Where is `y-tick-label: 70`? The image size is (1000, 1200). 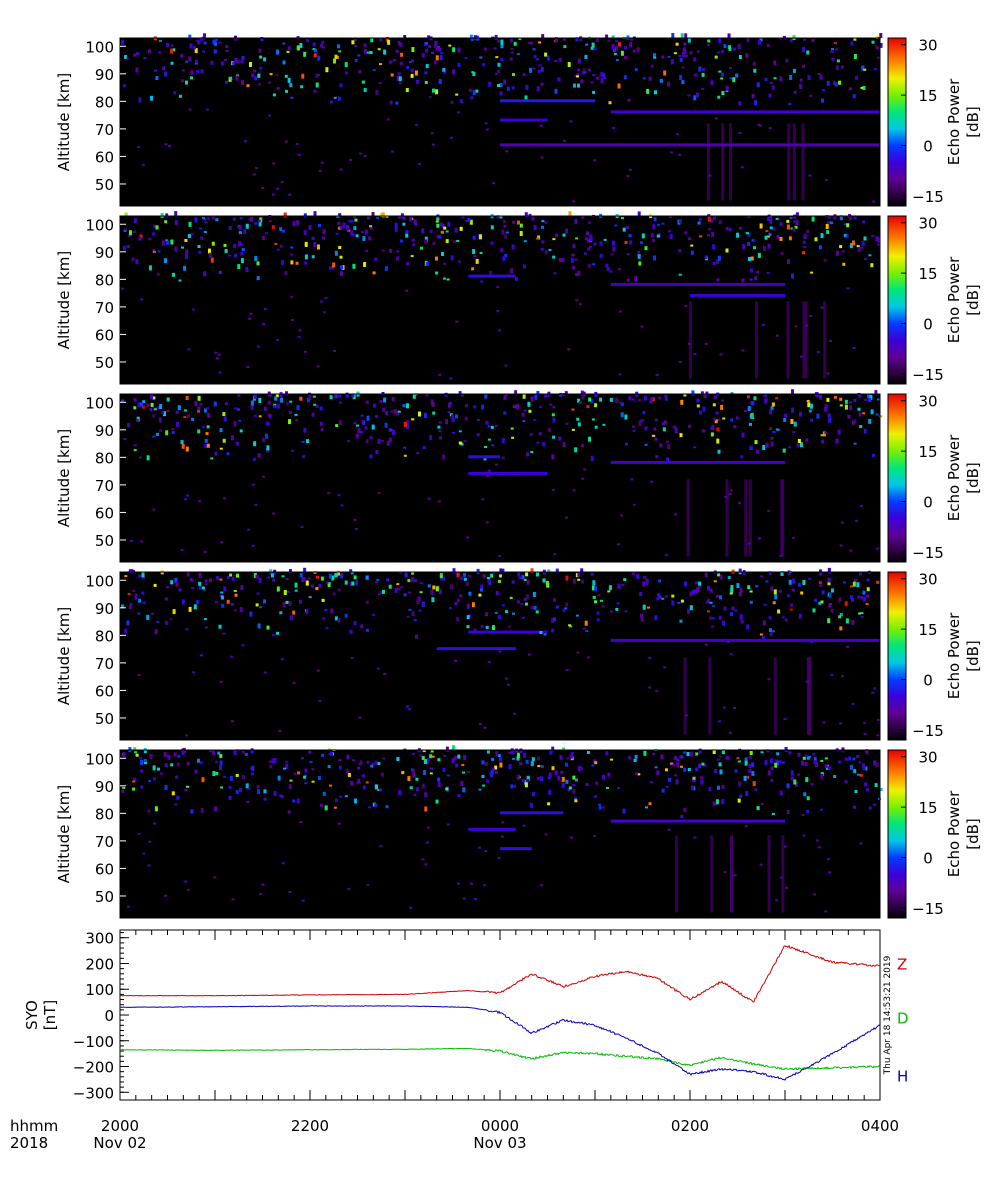 y-tick-label: 70 is located at coordinates (104, 842).